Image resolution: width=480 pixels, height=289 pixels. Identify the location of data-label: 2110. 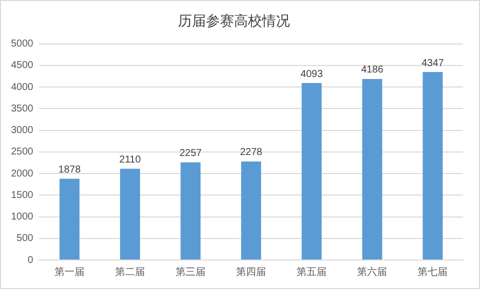
(130, 160).